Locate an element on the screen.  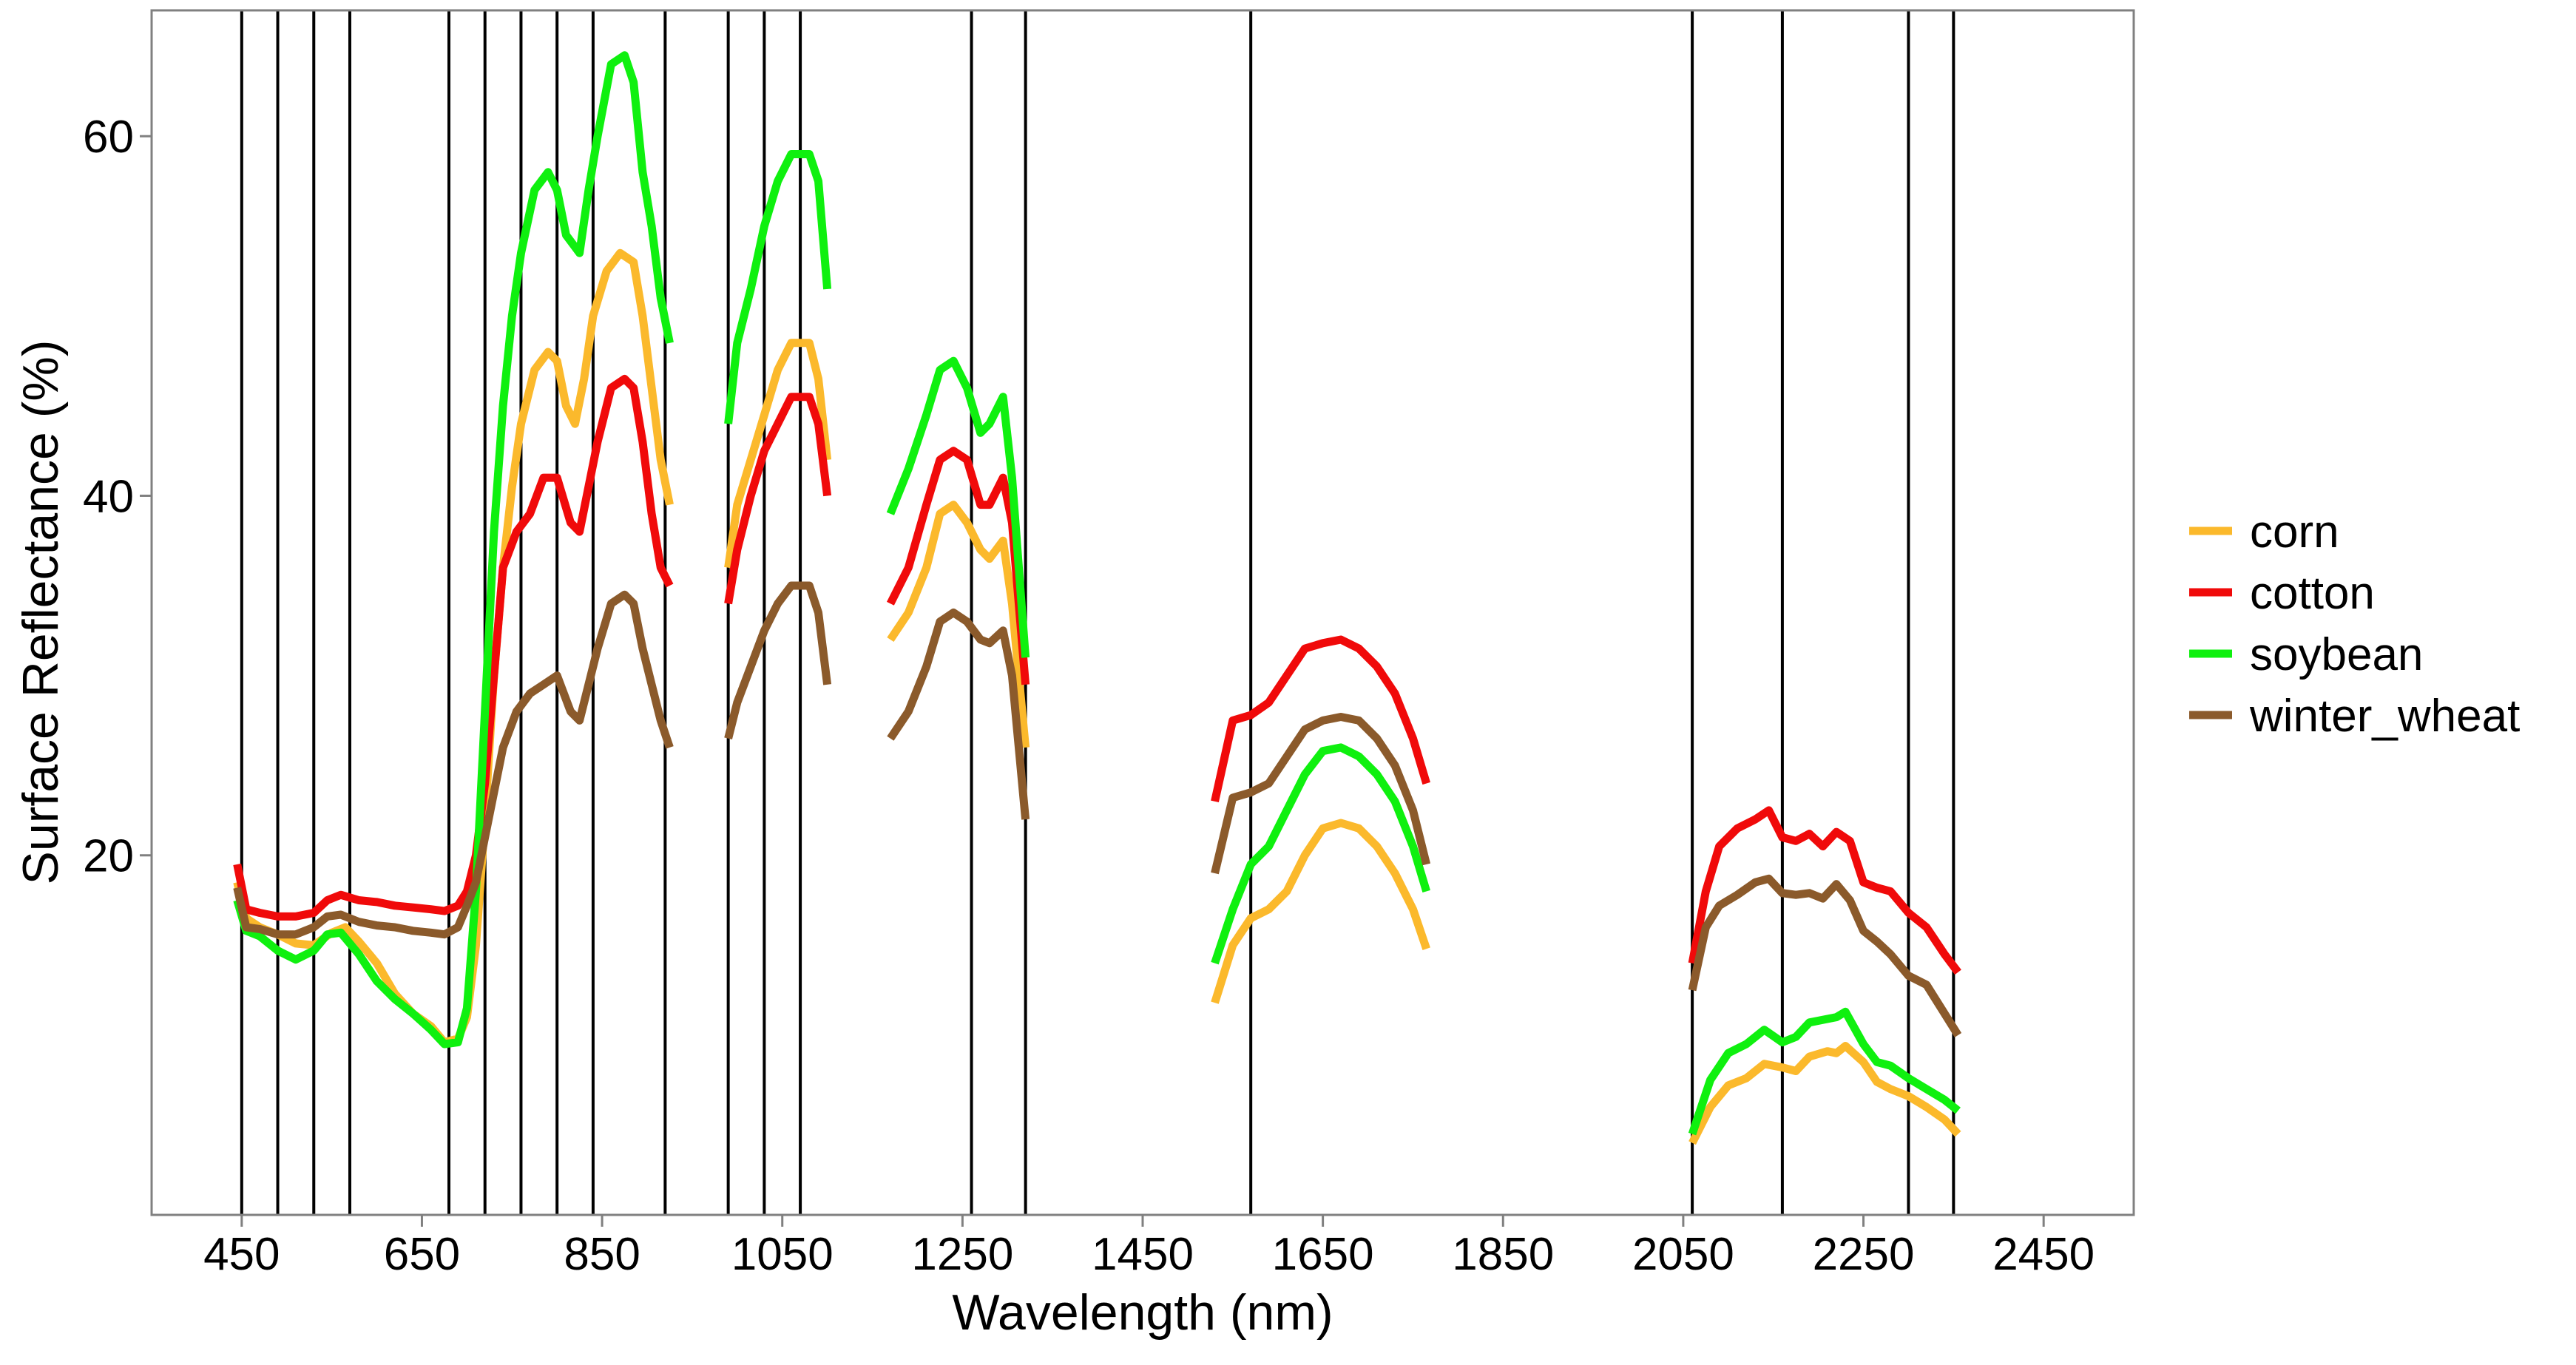
x-tick-label: 1850 is located at coordinates (1503, 1254).